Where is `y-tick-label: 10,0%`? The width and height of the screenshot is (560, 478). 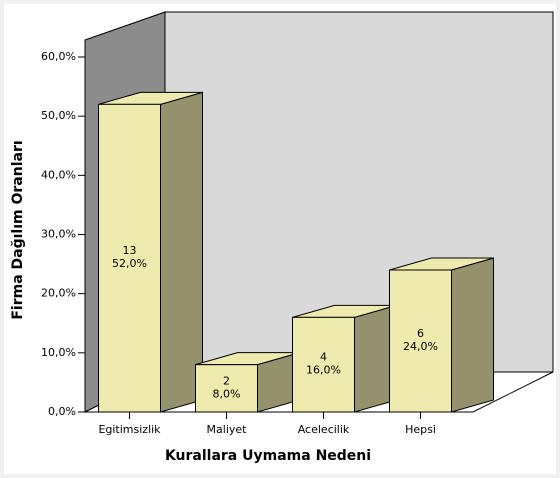
y-tick-label: 10,0% is located at coordinates (58, 352).